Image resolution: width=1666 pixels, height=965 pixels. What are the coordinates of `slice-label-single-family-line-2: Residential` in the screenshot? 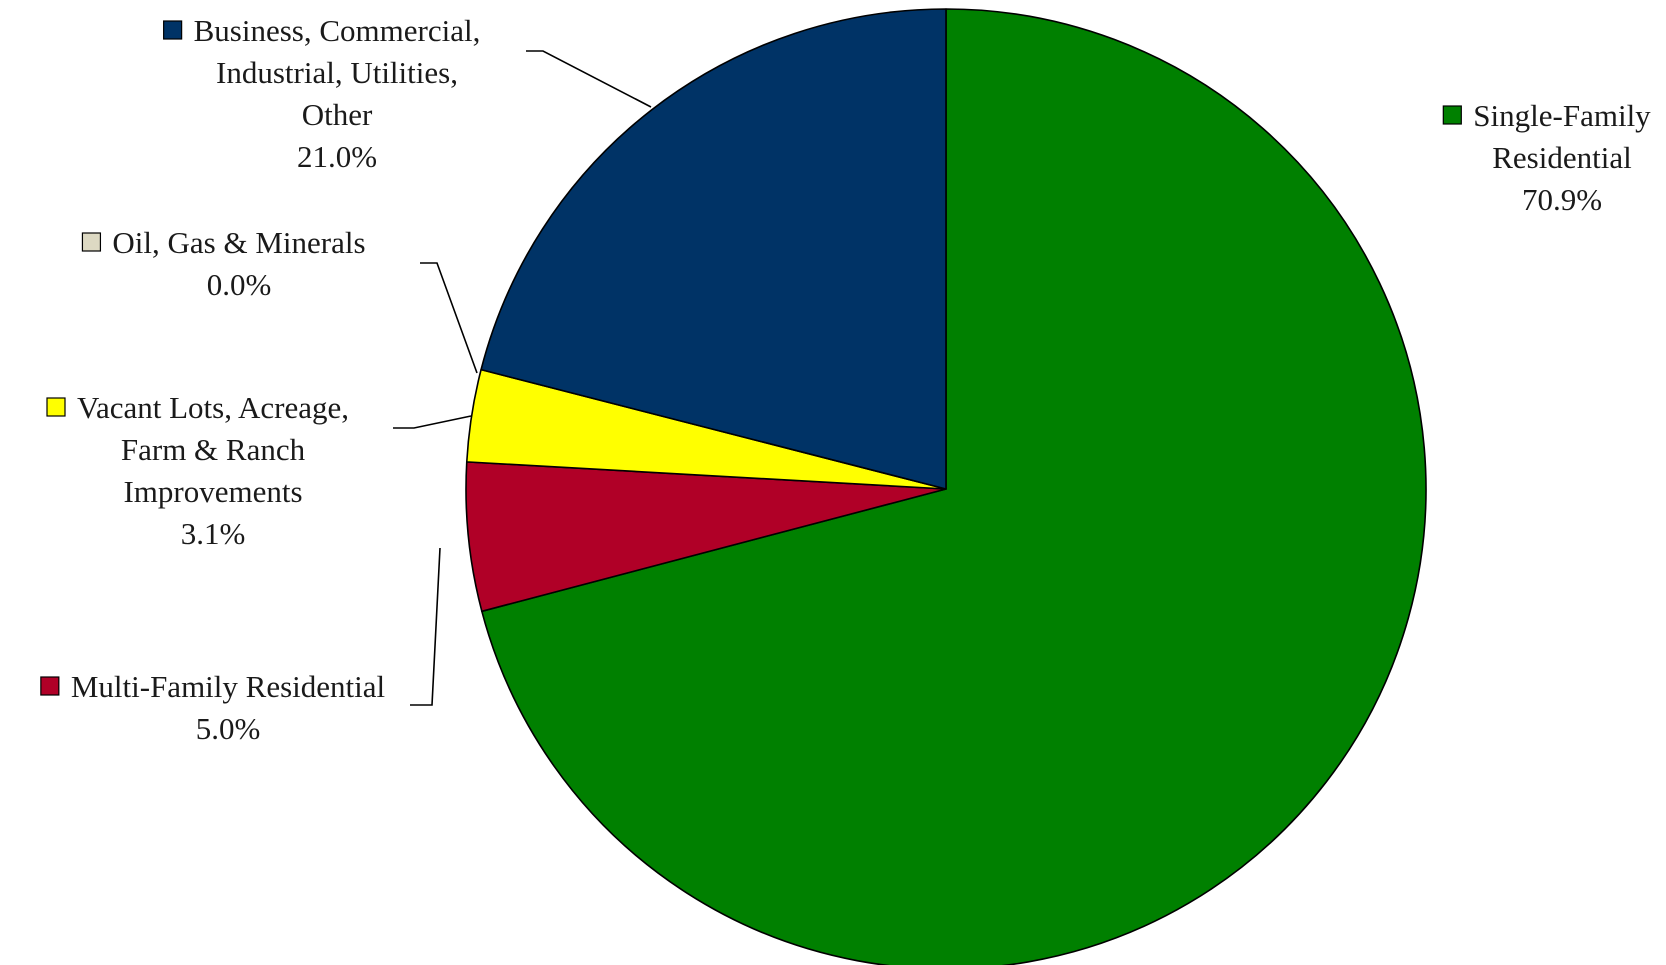 It's located at (1561, 157).